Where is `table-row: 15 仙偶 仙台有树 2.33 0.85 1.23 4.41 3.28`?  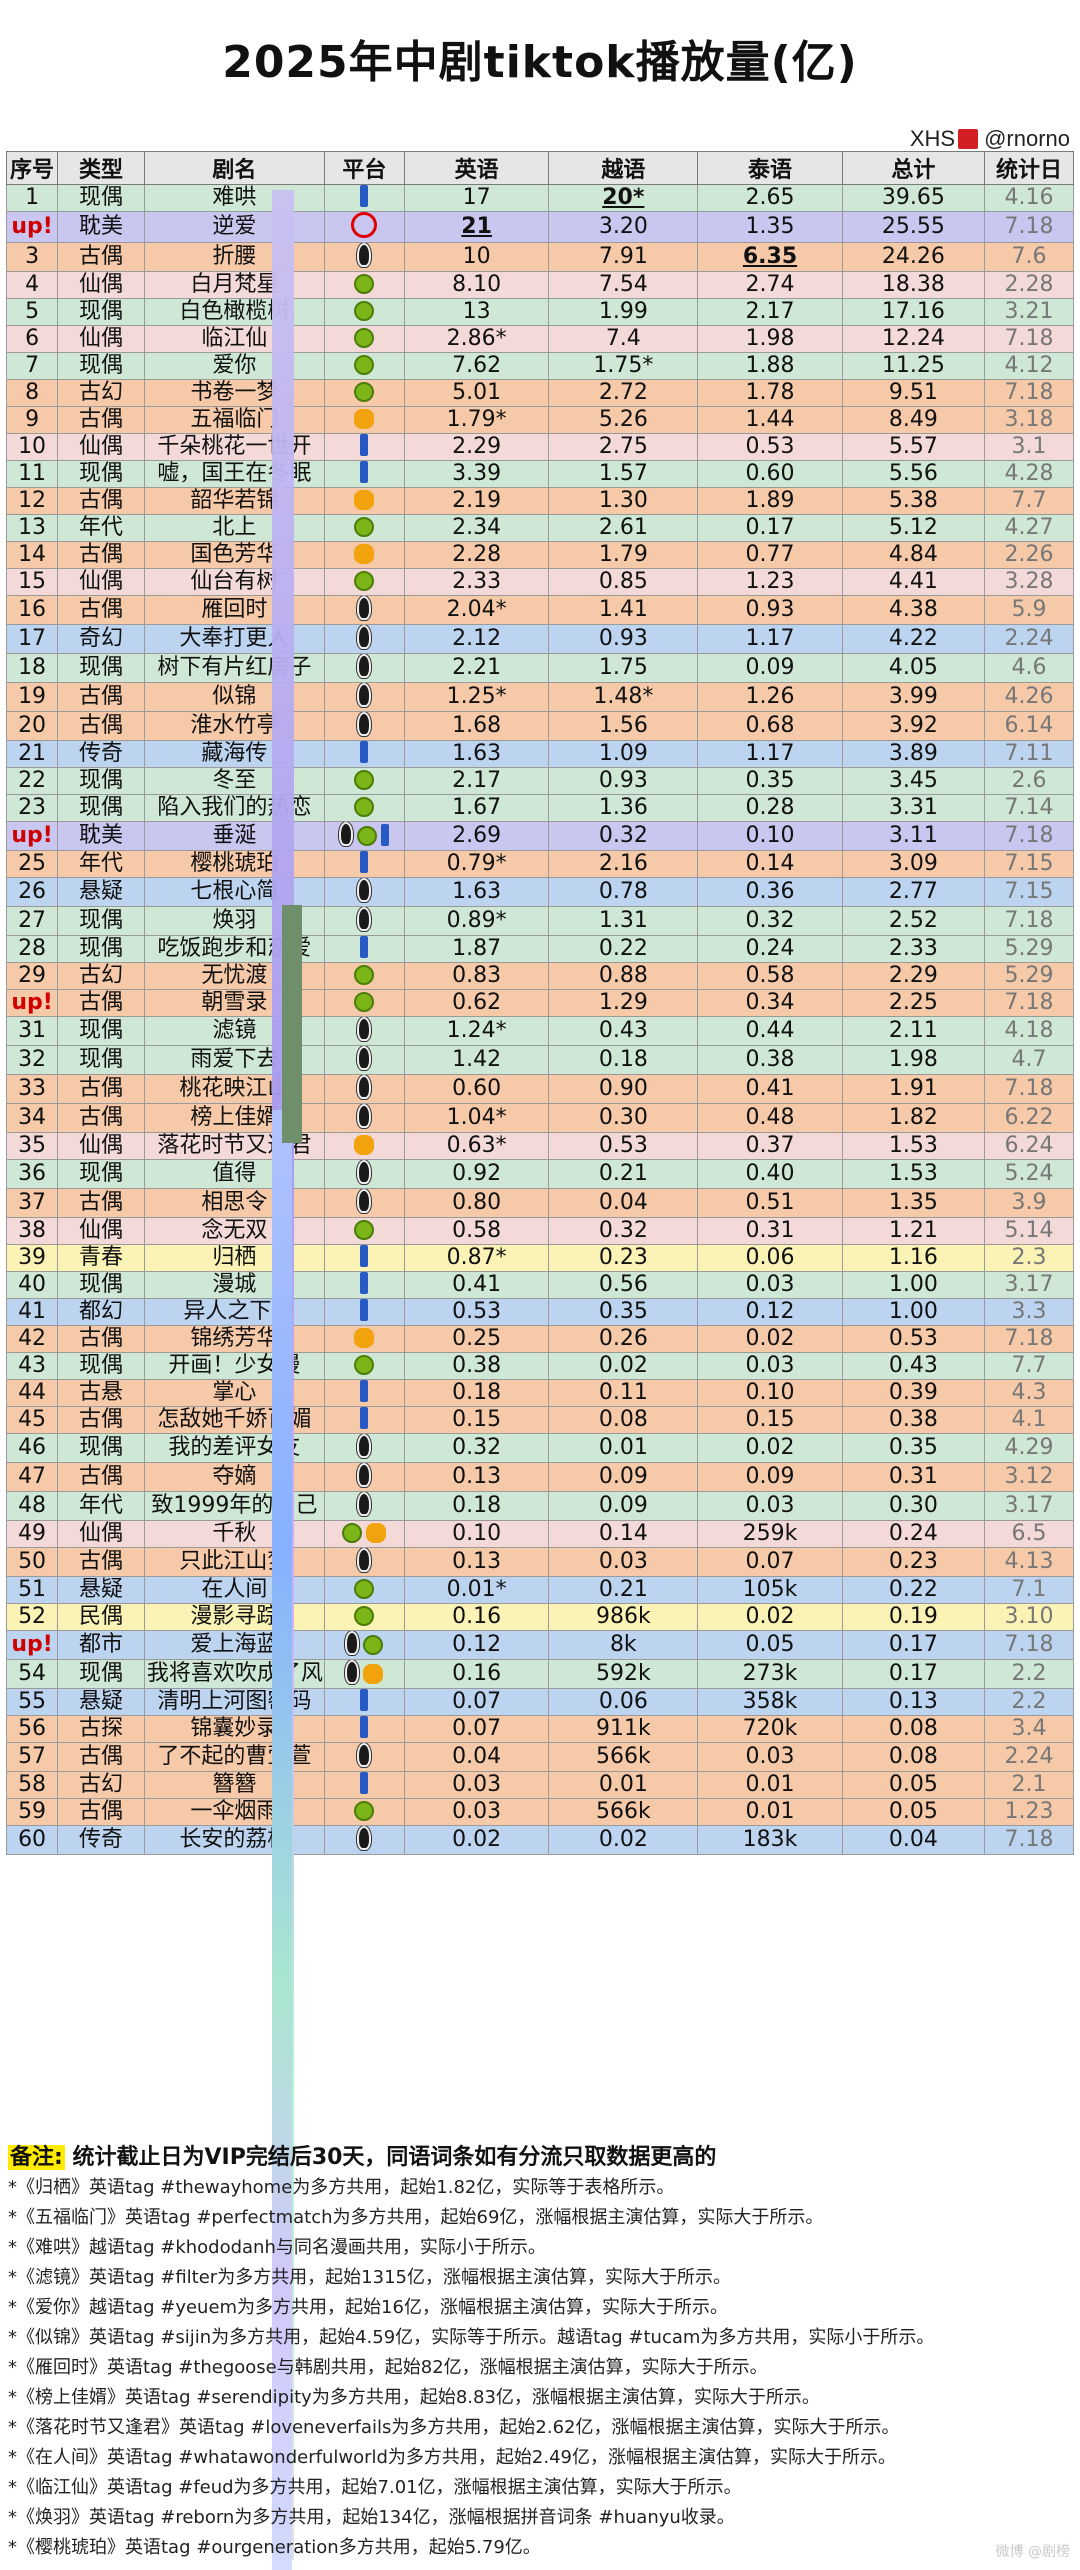
table-row: 15 仙偶 仙台有树 2.33 0.85 1.23 4.41 3.28 is located at coordinates (539, 582).